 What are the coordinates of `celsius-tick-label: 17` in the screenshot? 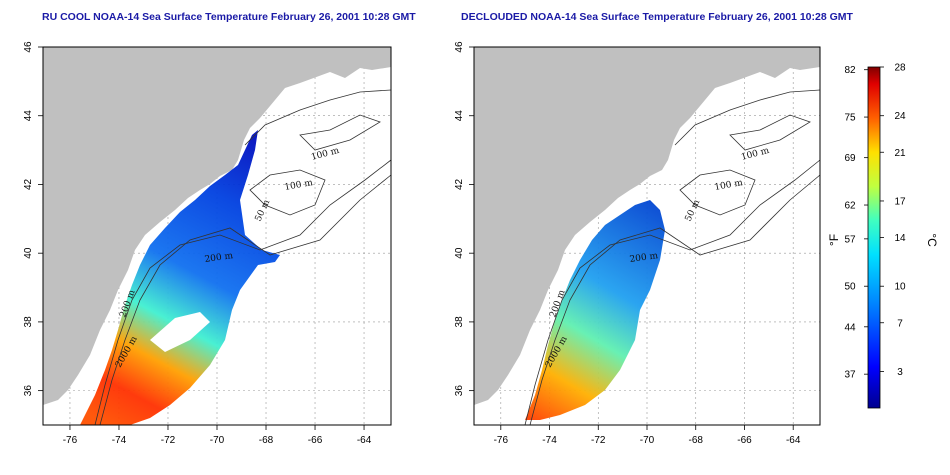 It's located at (900, 201).